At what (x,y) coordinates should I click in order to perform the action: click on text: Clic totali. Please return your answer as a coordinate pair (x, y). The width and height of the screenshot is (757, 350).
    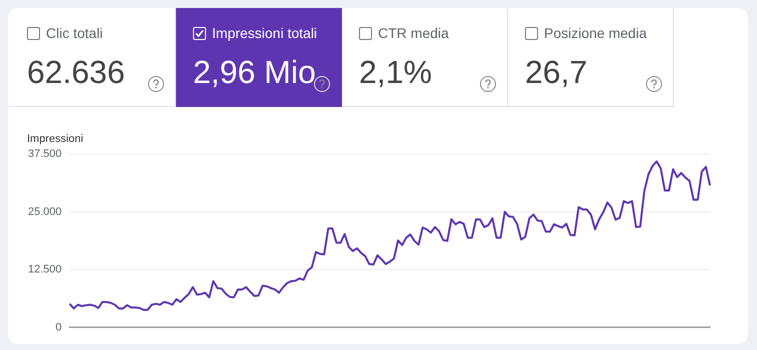
    Looking at the image, I should click on (74, 33).